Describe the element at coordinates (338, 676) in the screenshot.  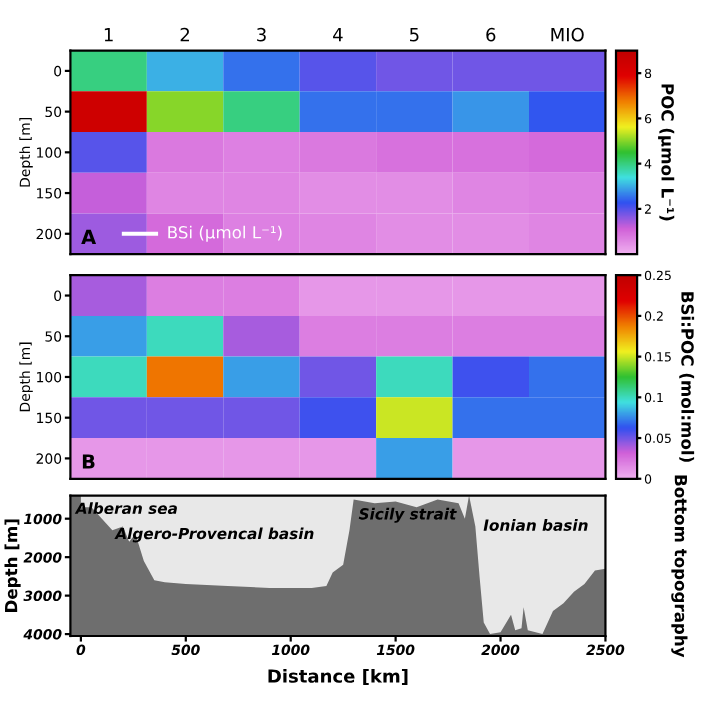
I see `x-axis-title: Distance [km]` at that location.